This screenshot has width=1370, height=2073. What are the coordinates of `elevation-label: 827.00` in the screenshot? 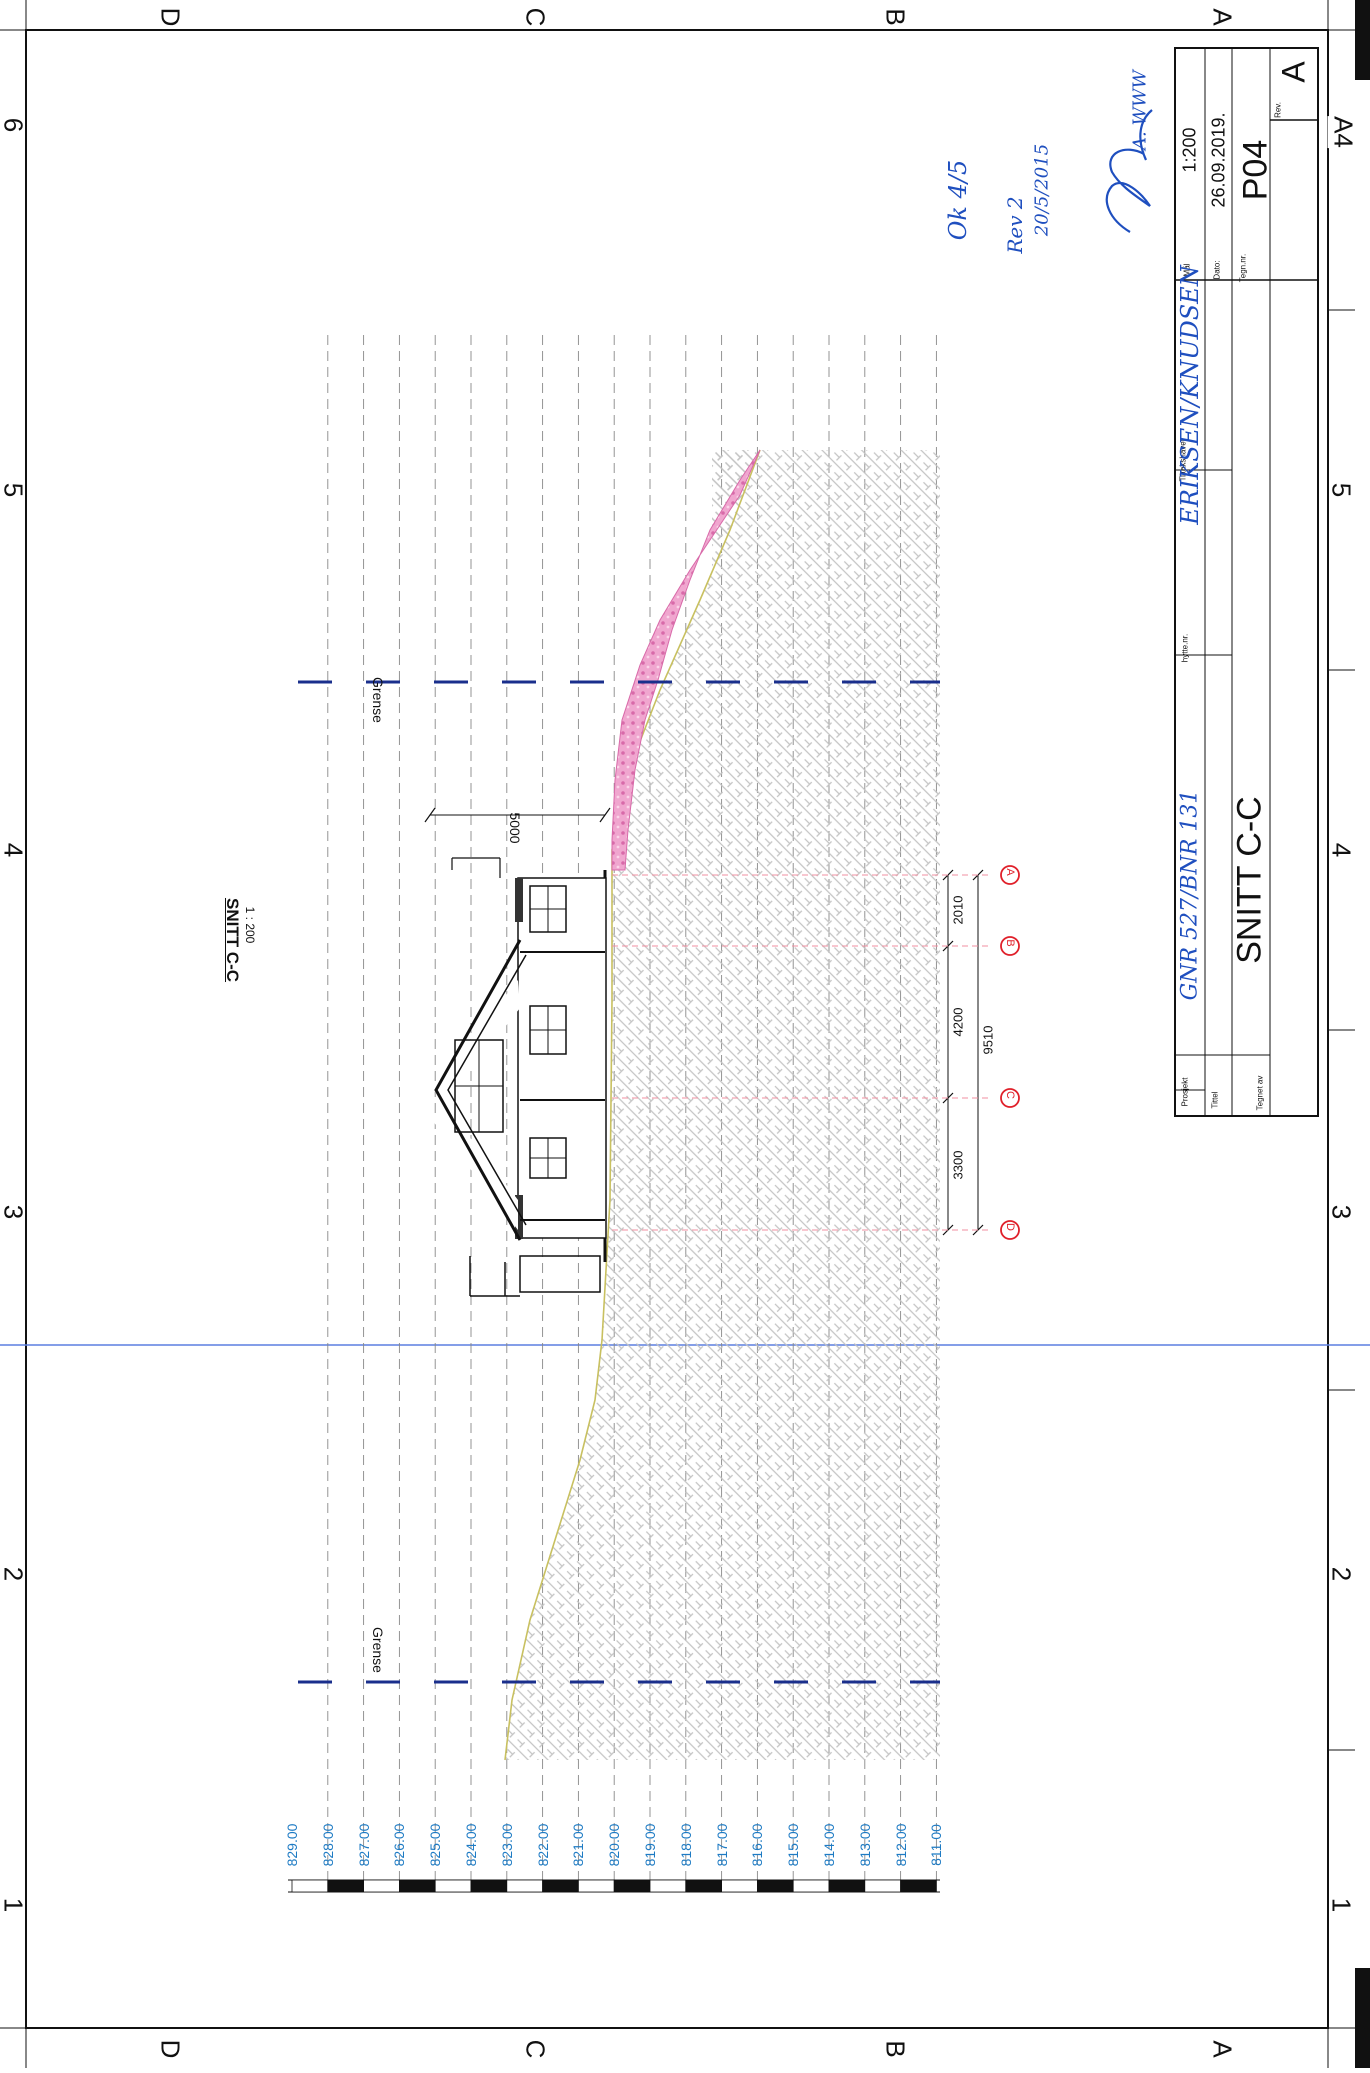 It's located at (363, 1845).